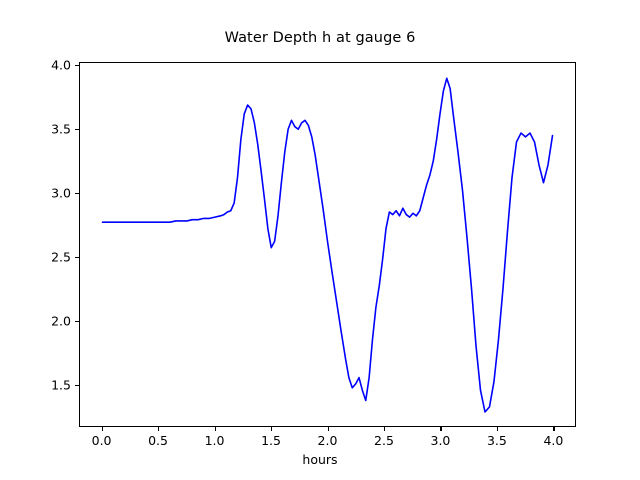 Image resolution: width=640 pixels, height=480 pixels. I want to click on x-tick-label: 0.0, so click(101, 440).